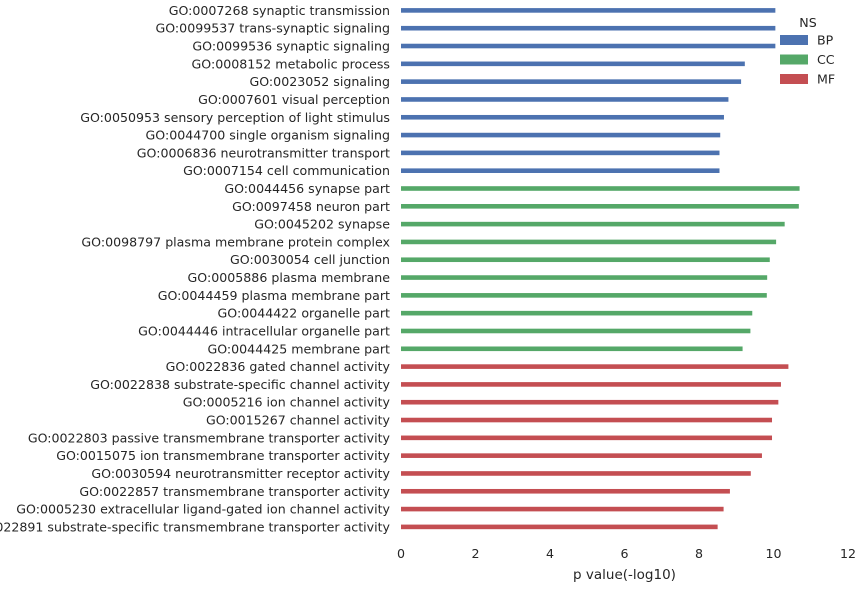 Image resolution: width=862 pixels, height=592 pixels. What do you see at coordinates (294, 99) in the screenshot?
I see `category-label: GO:0007601 visual perception` at bounding box center [294, 99].